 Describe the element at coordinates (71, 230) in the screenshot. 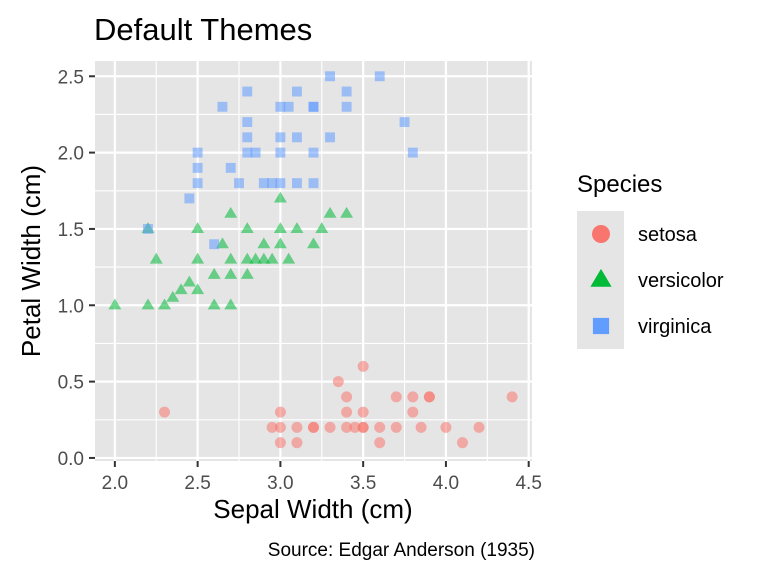

I see `y-tick-label: 1.5` at that location.